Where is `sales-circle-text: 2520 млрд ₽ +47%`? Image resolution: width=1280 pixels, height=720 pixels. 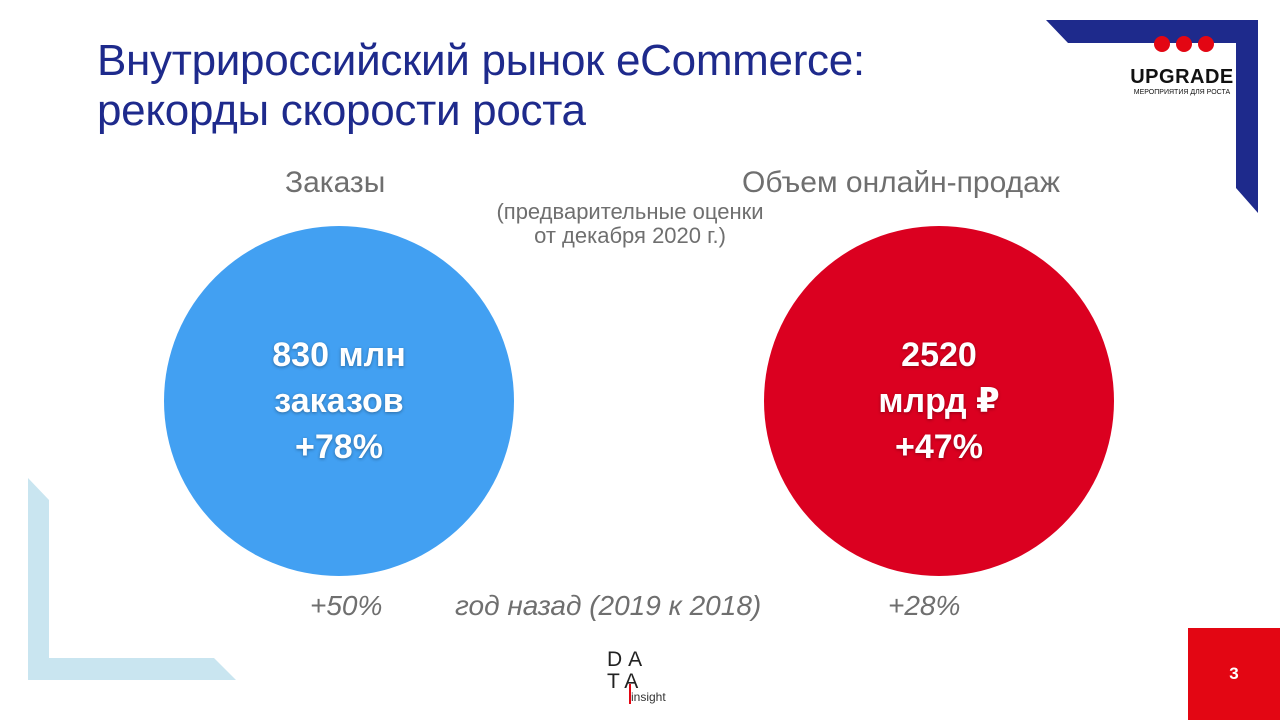
sales-circle-text: 2520 млрд ₽ +47% is located at coordinates (938, 401).